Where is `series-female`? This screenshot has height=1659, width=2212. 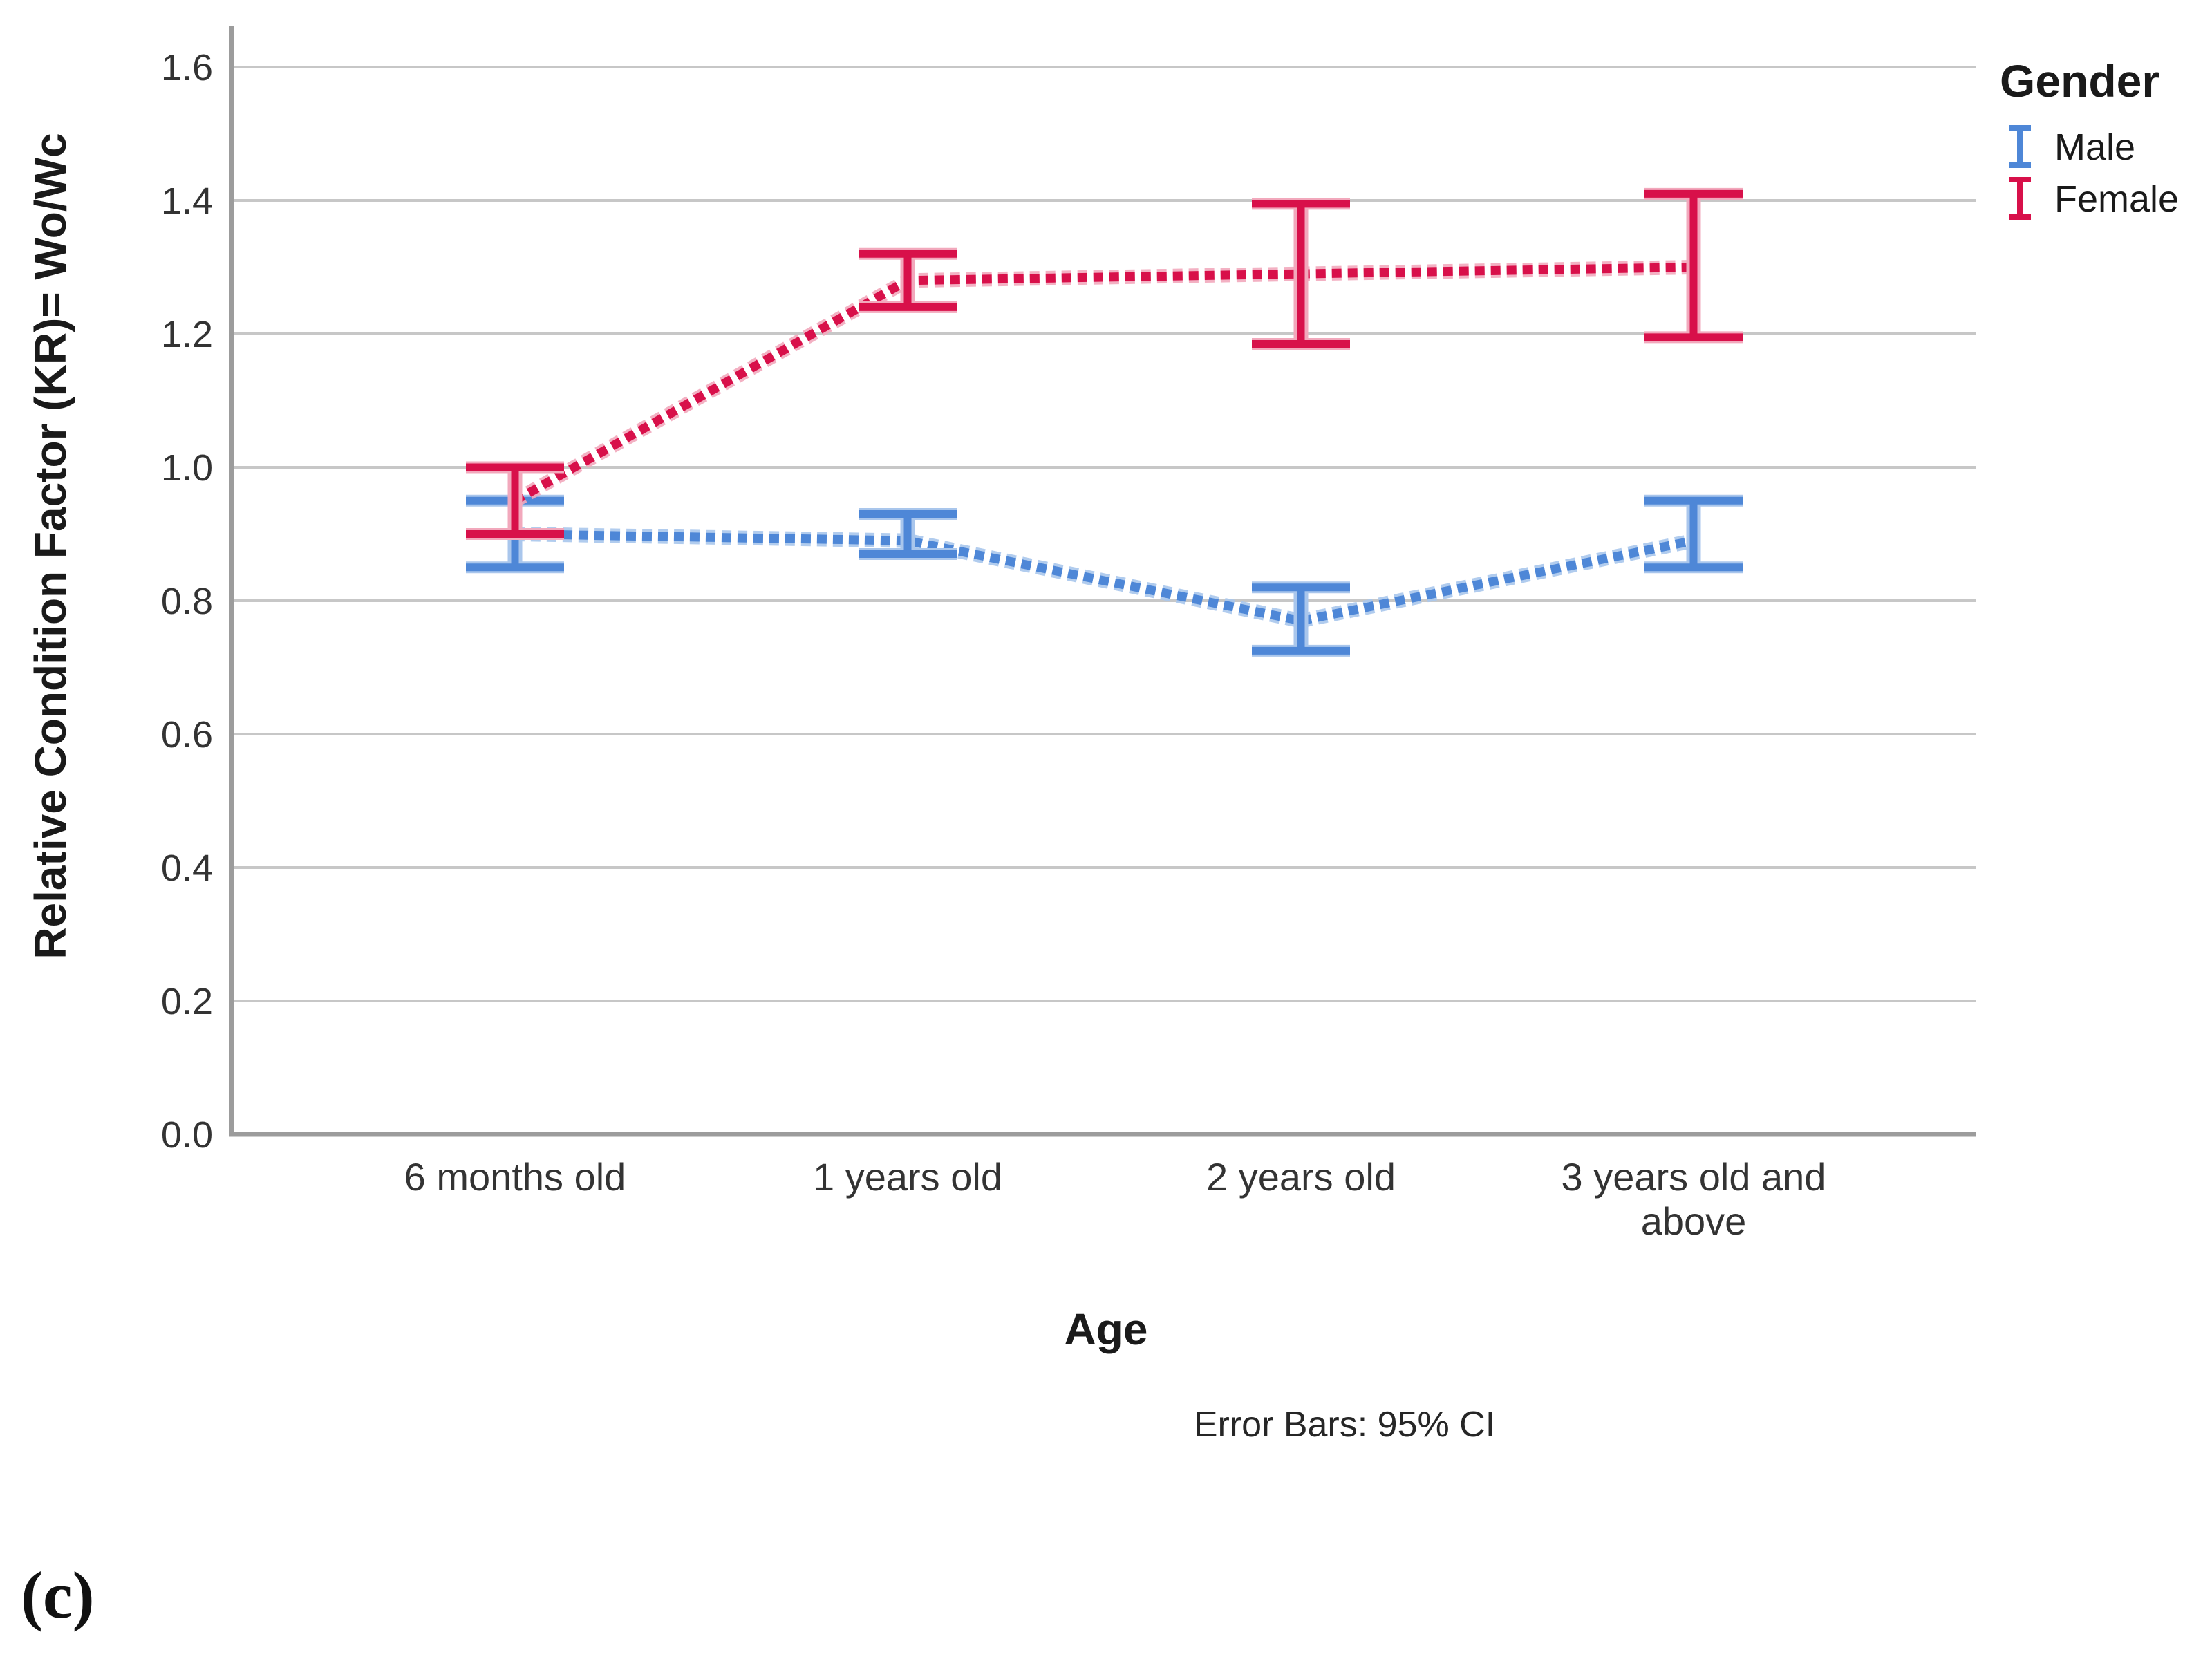
series-female is located at coordinates (1104, 364).